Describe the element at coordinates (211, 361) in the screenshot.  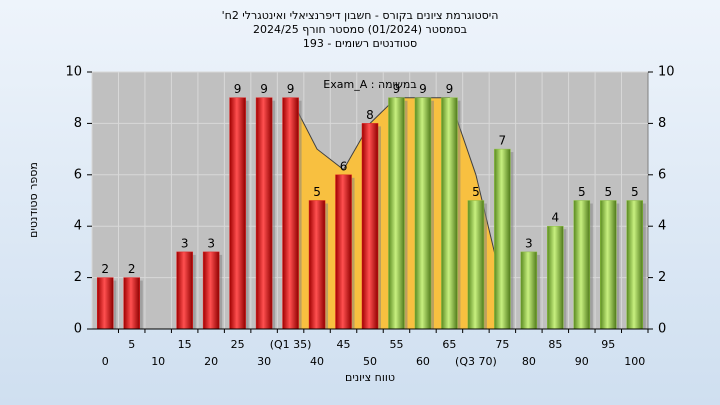
I see `x-tick-label: 20` at that location.